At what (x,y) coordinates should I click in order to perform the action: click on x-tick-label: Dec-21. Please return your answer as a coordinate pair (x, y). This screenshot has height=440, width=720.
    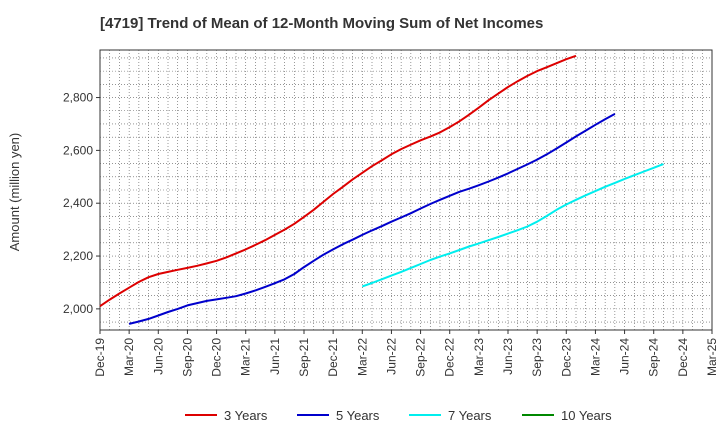
    Looking at the image, I should click on (333, 357).